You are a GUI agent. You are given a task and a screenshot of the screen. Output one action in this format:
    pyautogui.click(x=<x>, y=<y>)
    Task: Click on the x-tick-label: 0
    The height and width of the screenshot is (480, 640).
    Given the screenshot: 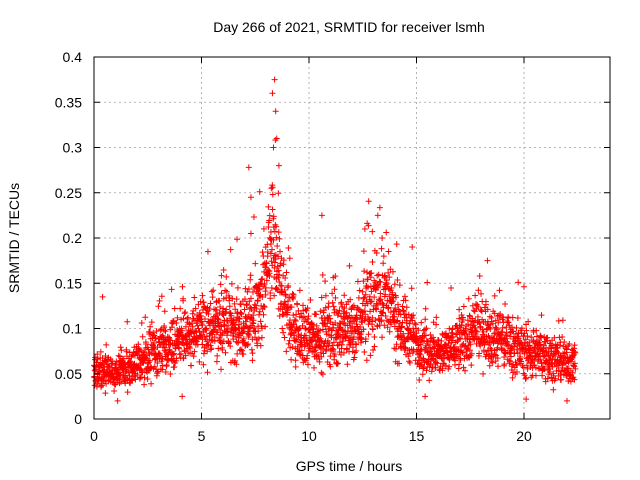 What is the action you would take?
    pyautogui.click(x=94, y=436)
    